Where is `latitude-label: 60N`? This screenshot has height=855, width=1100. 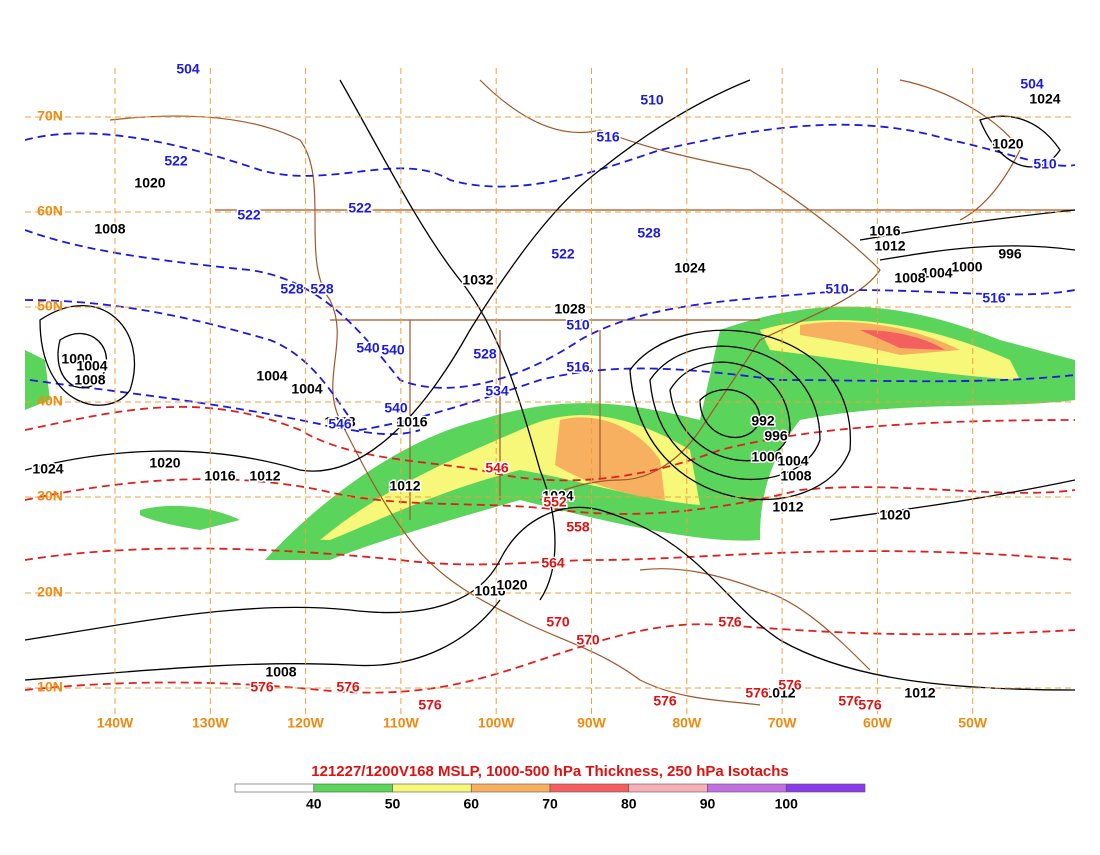
latitude-label: 60N is located at coordinates (50, 211).